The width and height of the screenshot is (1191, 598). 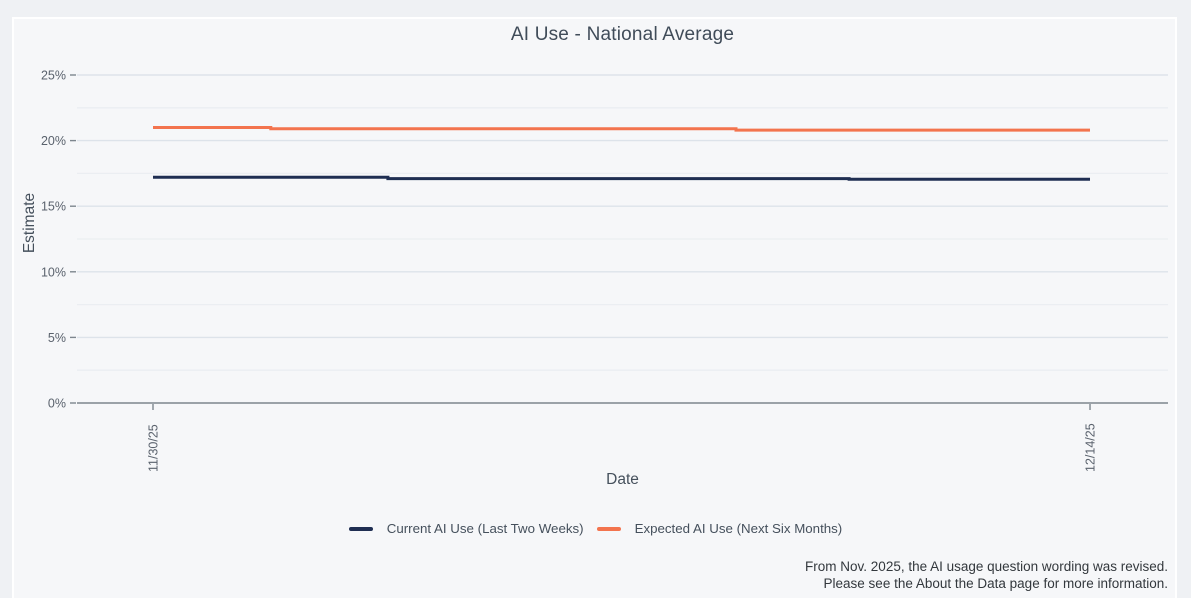 I want to click on legend-item-expected-ai-use: Expected AI Use (Next Six Months), so click(x=719, y=528).